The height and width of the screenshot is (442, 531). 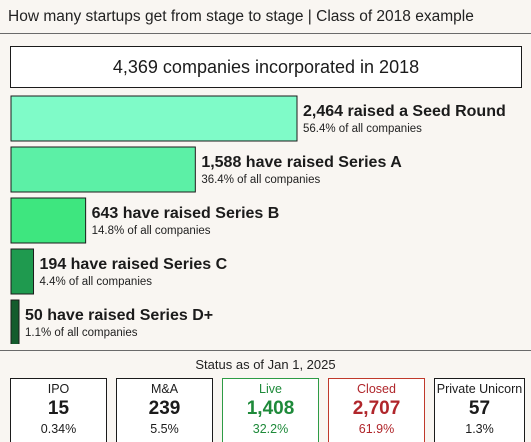 I want to click on status-percent: 32.2%, so click(x=270, y=429).